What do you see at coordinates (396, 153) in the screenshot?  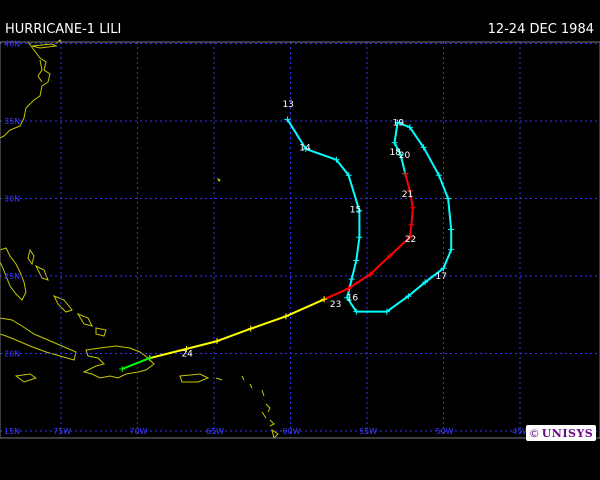 I see `day-label: 18` at bounding box center [396, 153].